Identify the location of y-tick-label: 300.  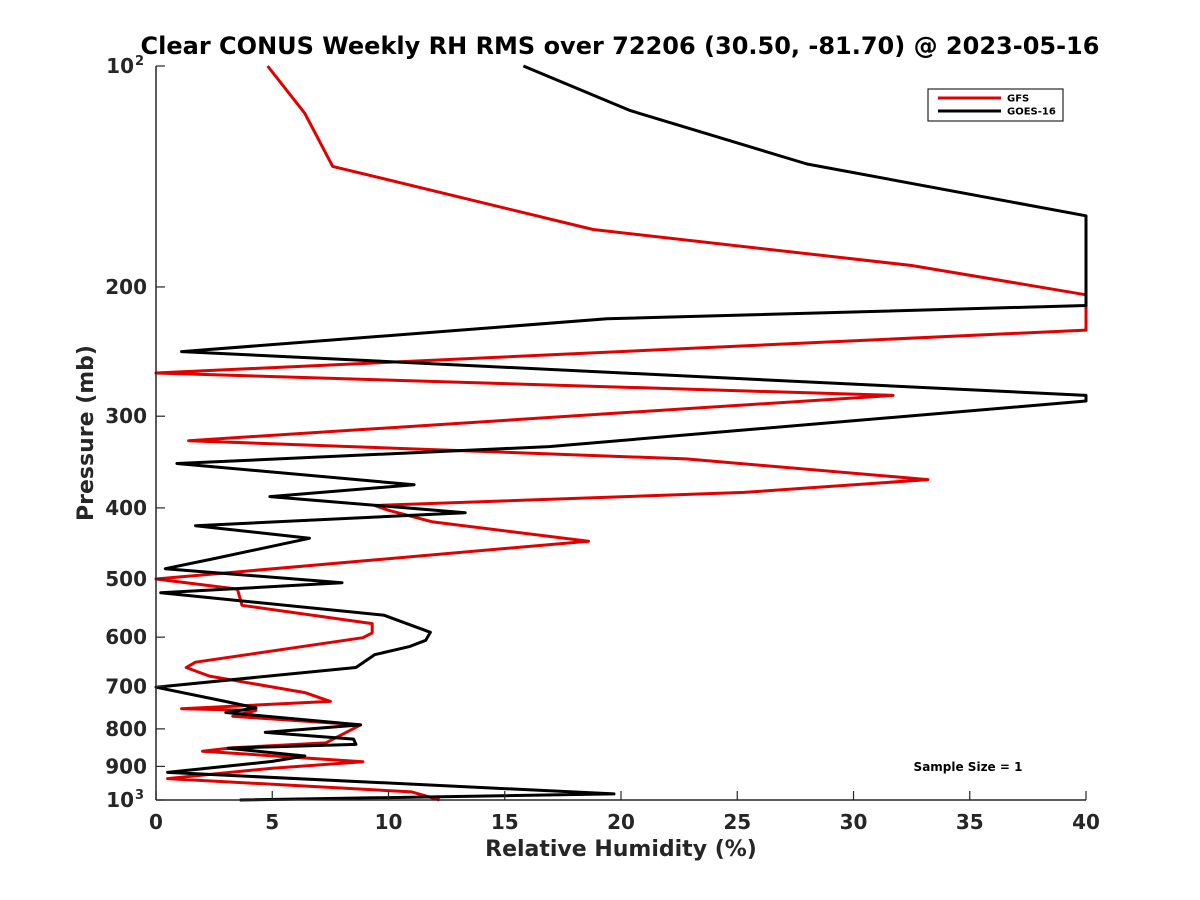
(126, 416).